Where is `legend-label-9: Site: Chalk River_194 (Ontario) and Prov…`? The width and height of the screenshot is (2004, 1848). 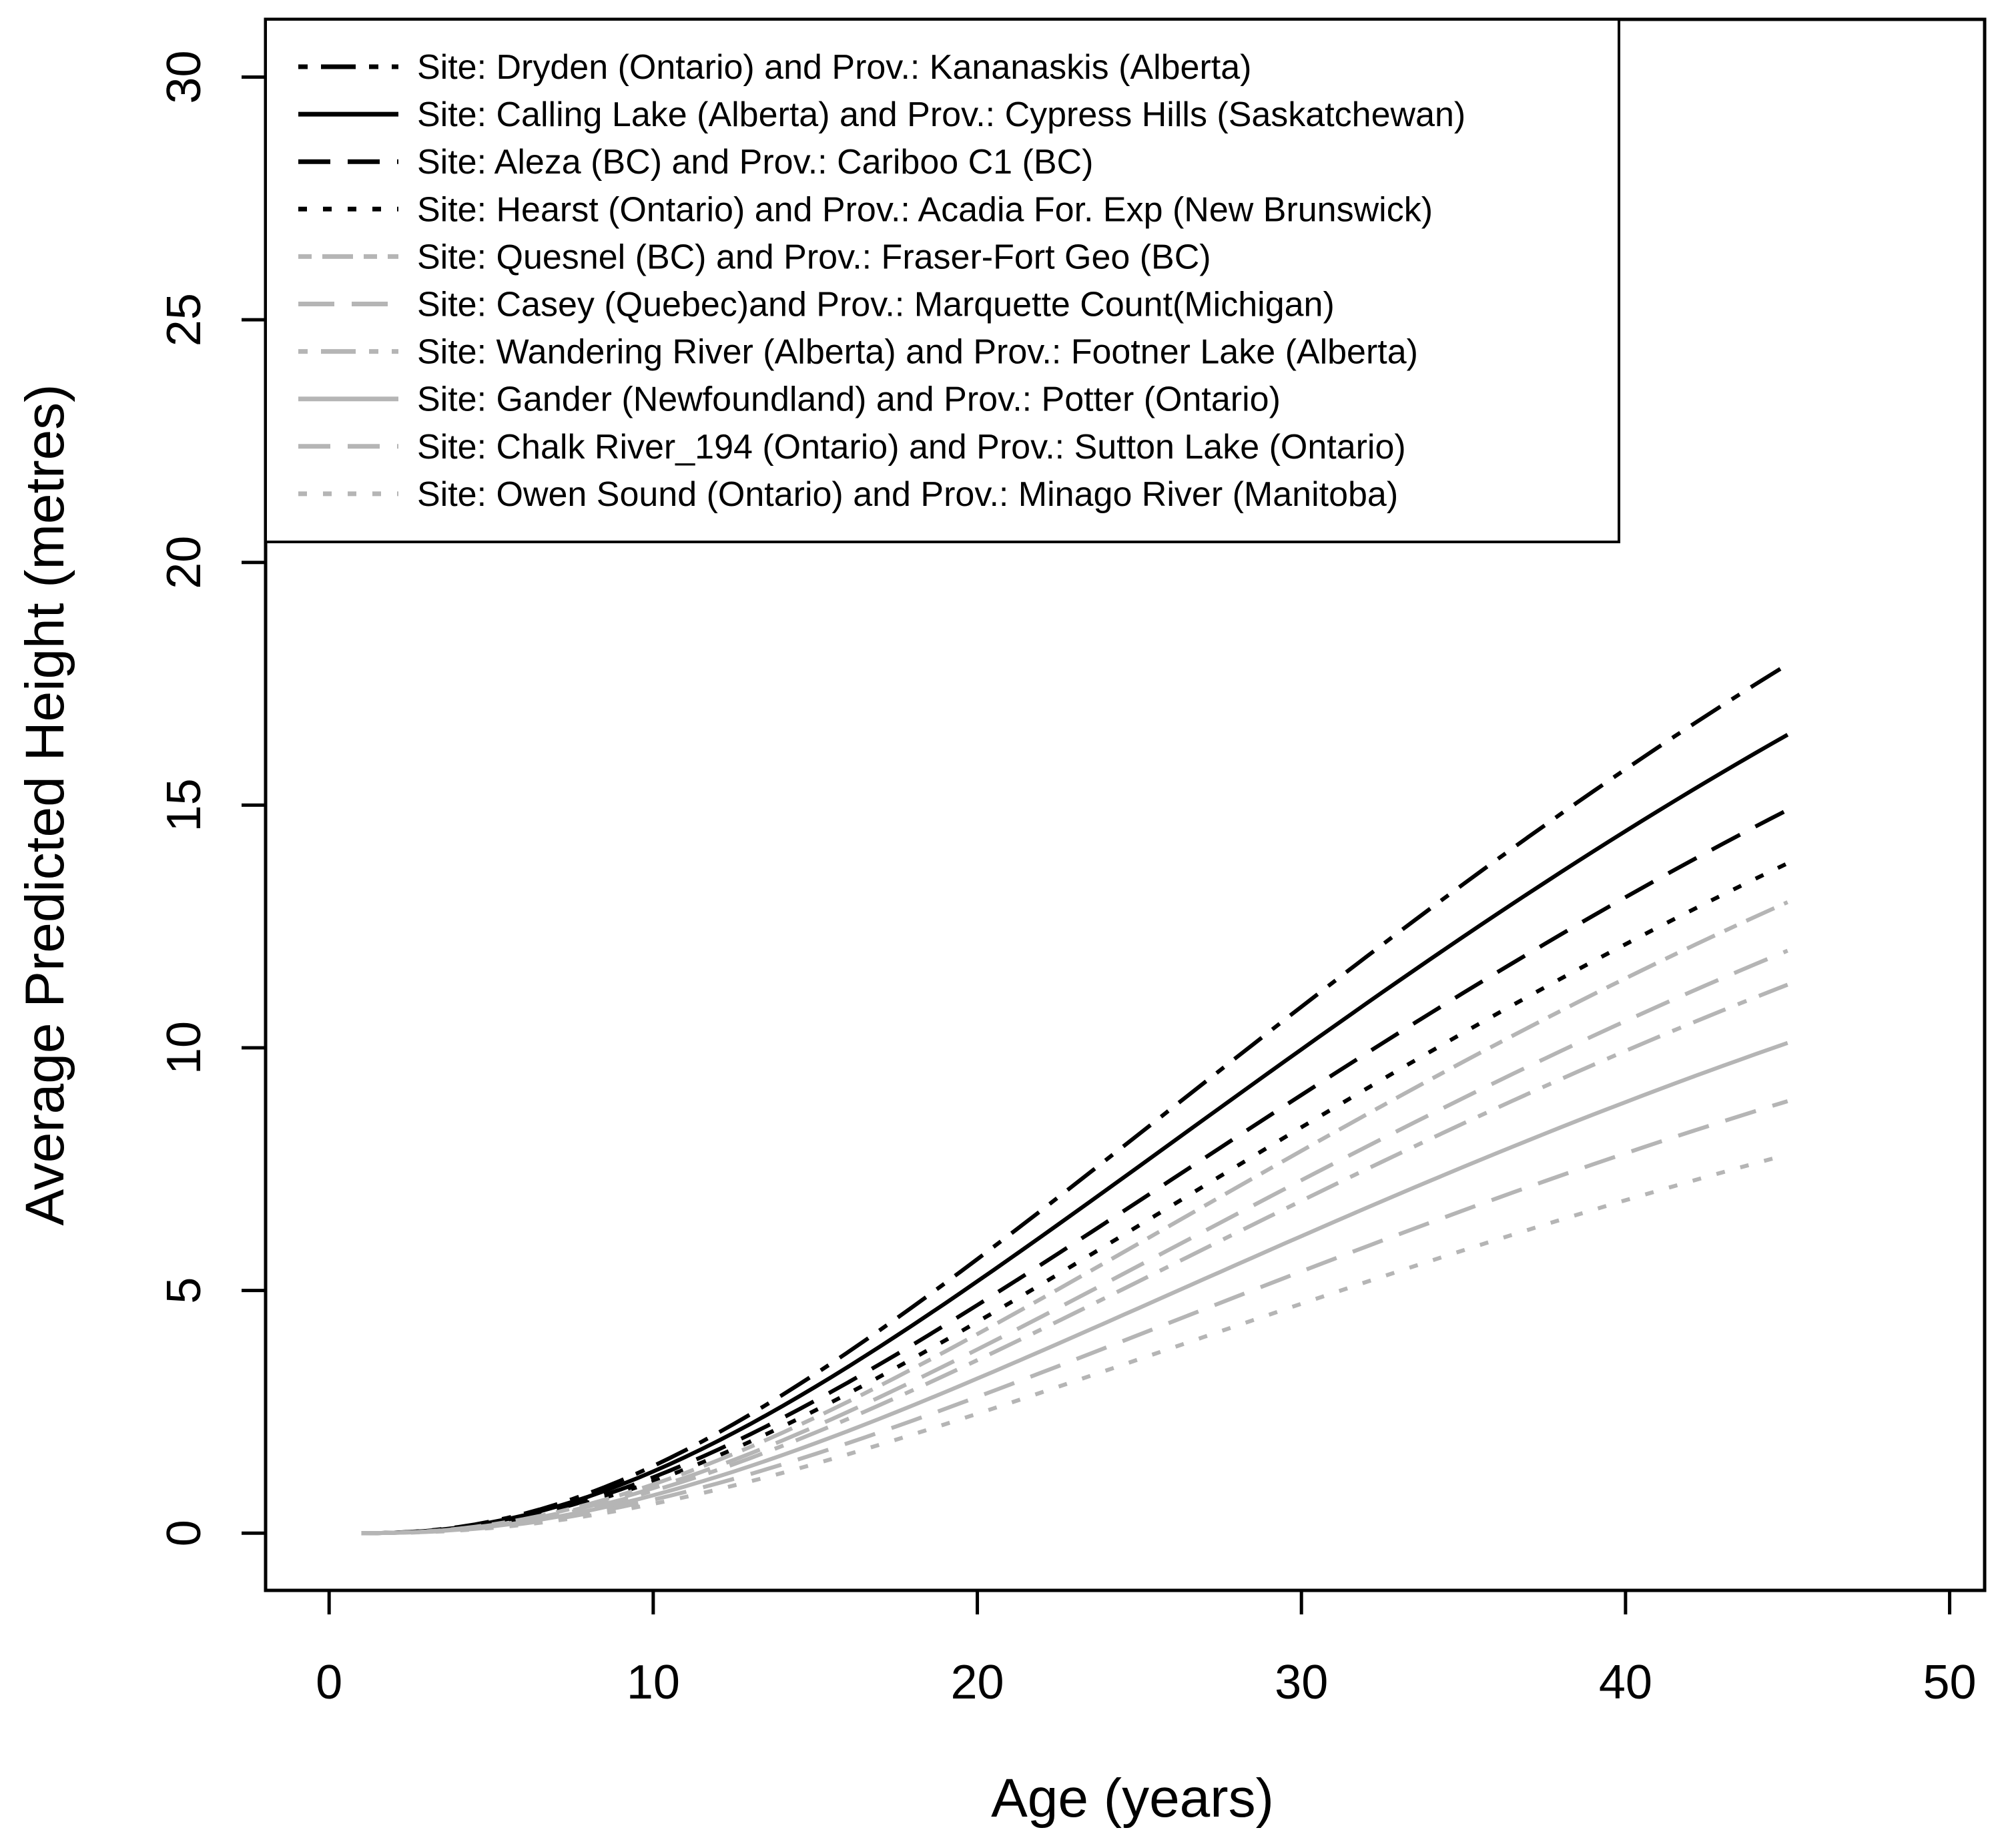
legend-label-9: Site: Chalk River_194 (Ontario) and Prov… is located at coordinates (911, 448).